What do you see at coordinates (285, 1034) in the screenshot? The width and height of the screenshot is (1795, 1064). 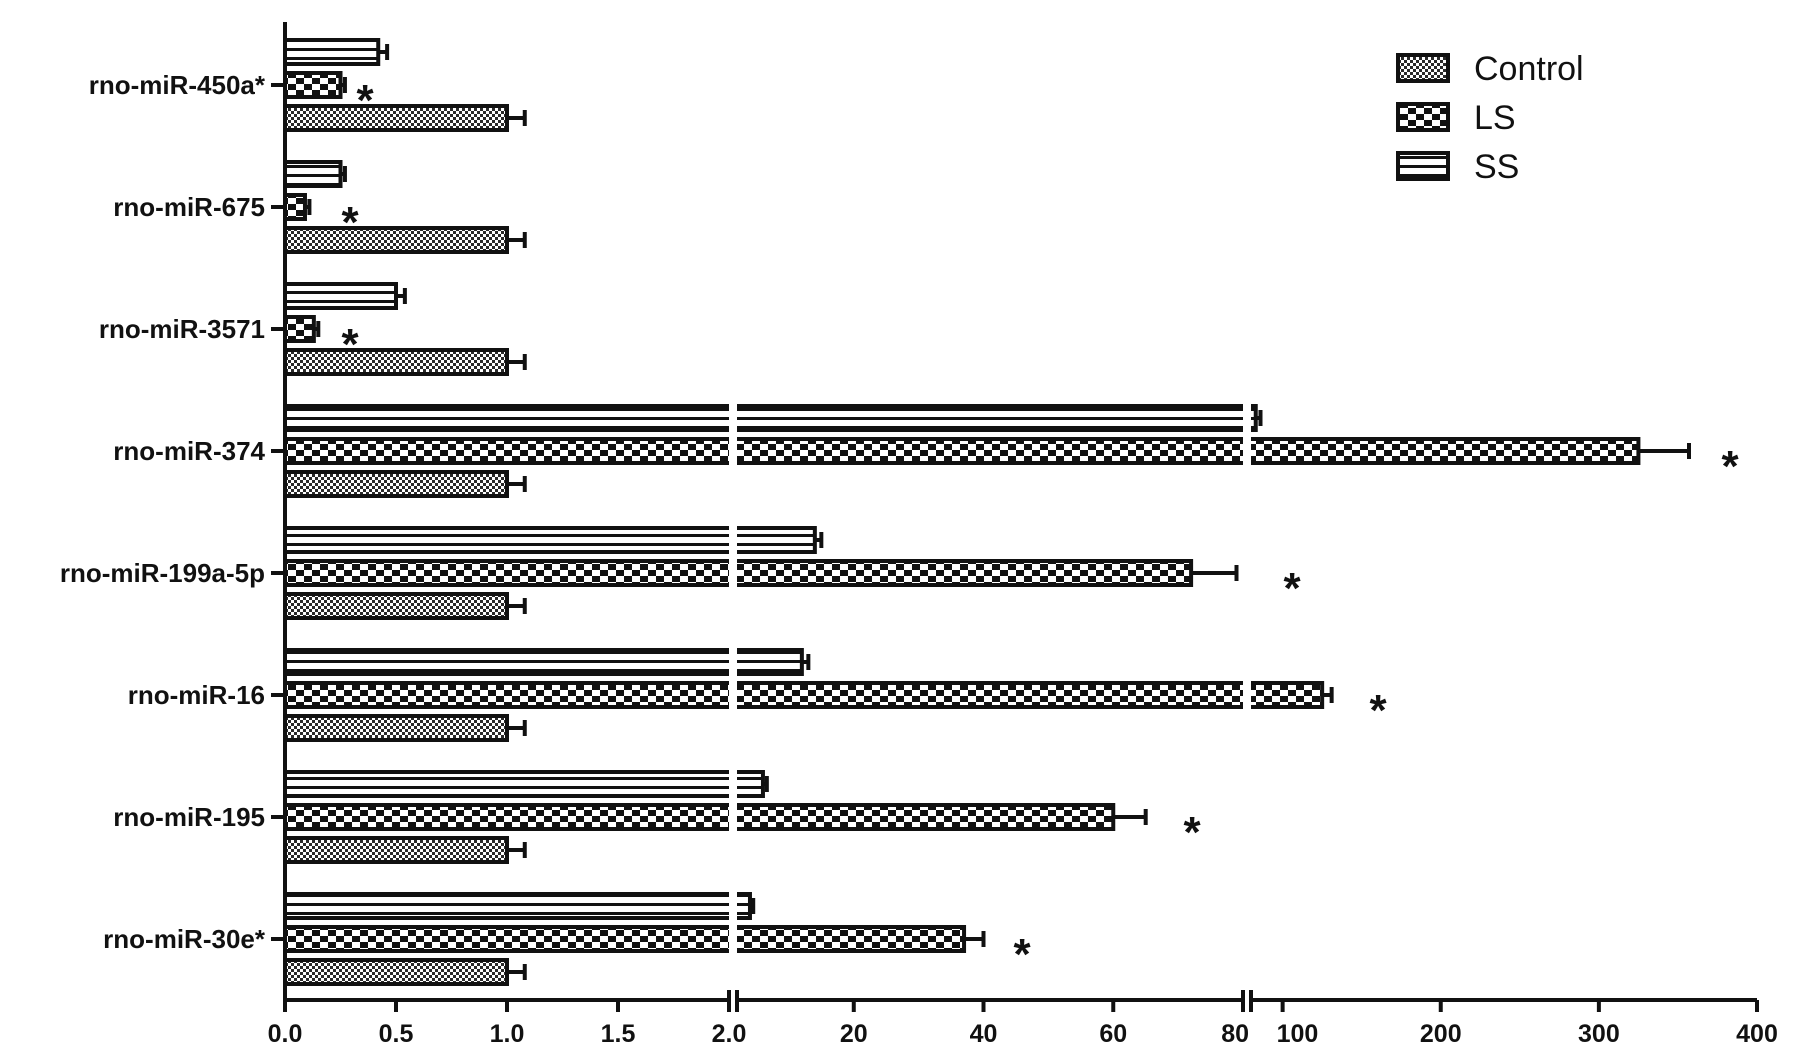 I see `x-tick-label: 0.0` at bounding box center [285, 1034].